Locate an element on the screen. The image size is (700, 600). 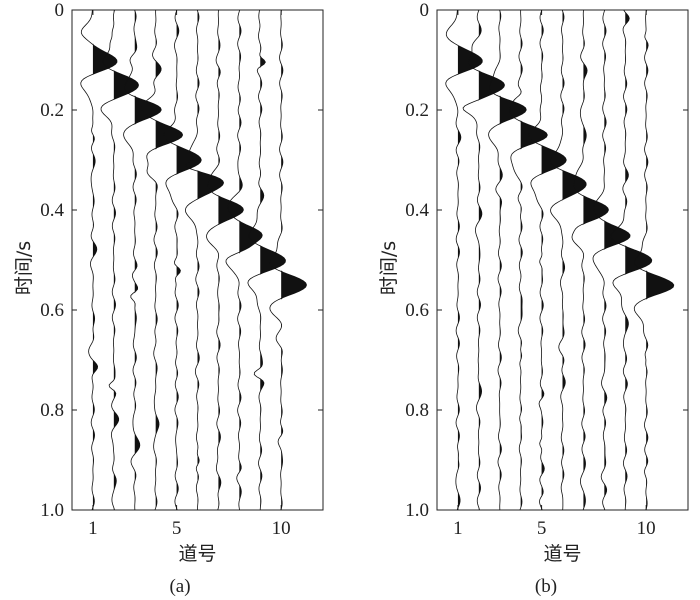
panel-label: (a) is located at coordinates (179, 586).